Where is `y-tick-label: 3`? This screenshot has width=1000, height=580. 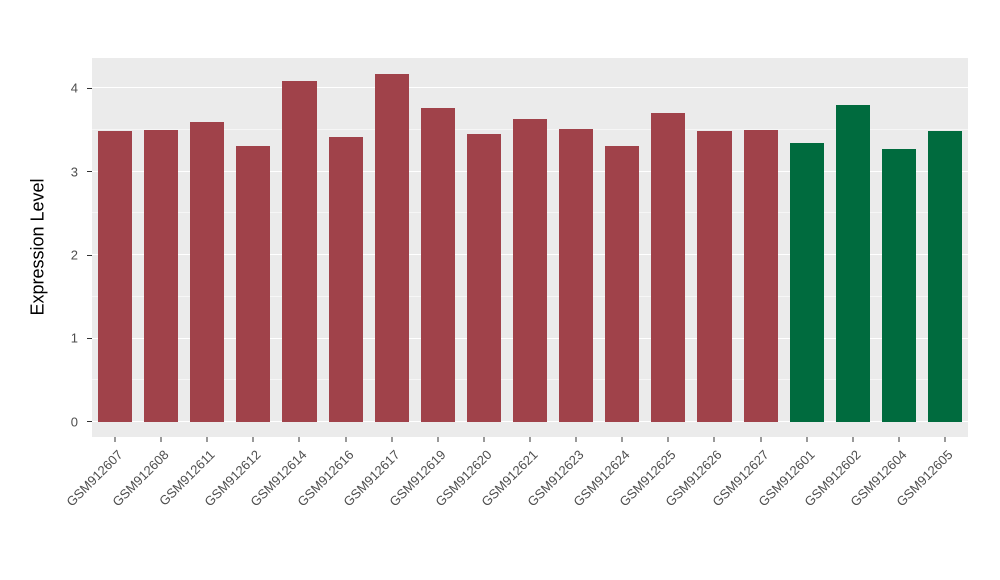 y-tick-label: 3 is located at coordinates (74, 172).